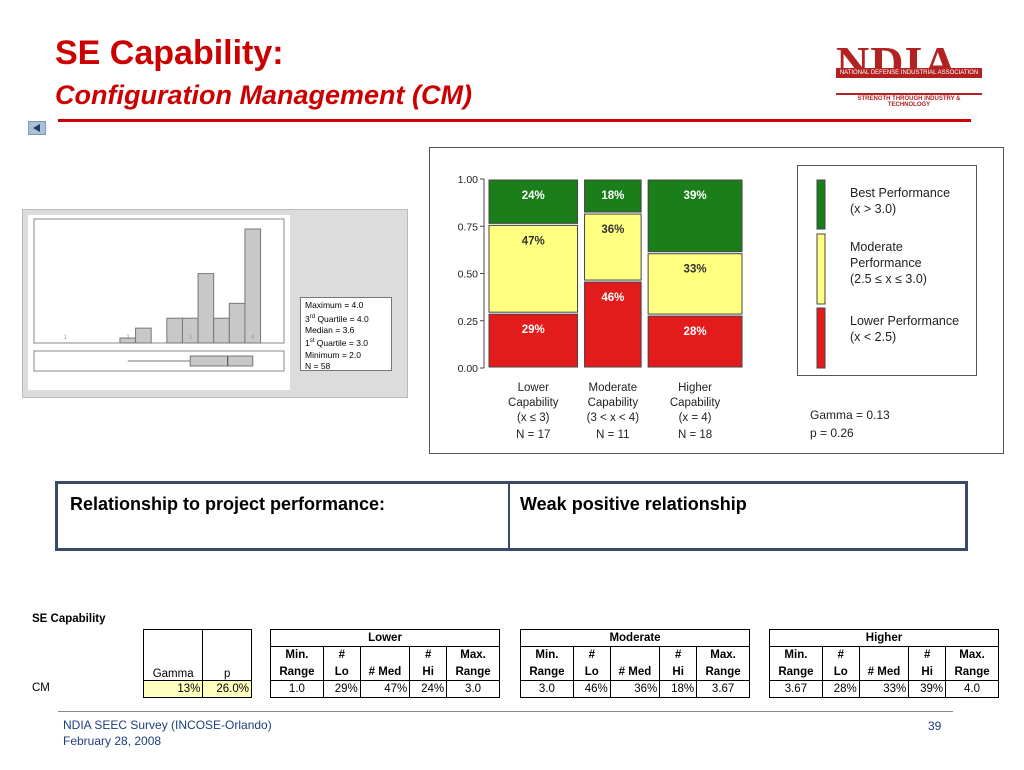  Describe the element at coordinates (613, 388) in the screenshot. I see `category-label: Moderate` at that location.